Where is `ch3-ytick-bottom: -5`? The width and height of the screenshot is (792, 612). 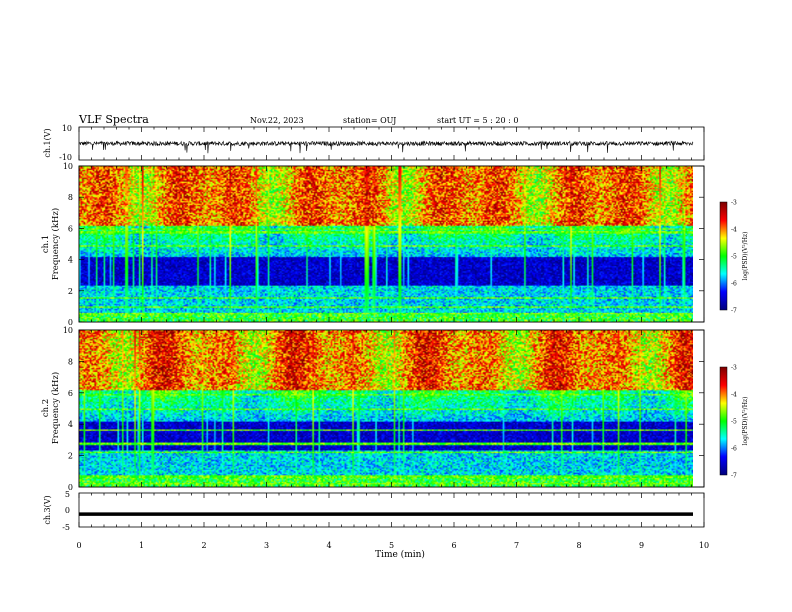
ch3-ytick-bottom: -5 is located at coordinates (66, 527).